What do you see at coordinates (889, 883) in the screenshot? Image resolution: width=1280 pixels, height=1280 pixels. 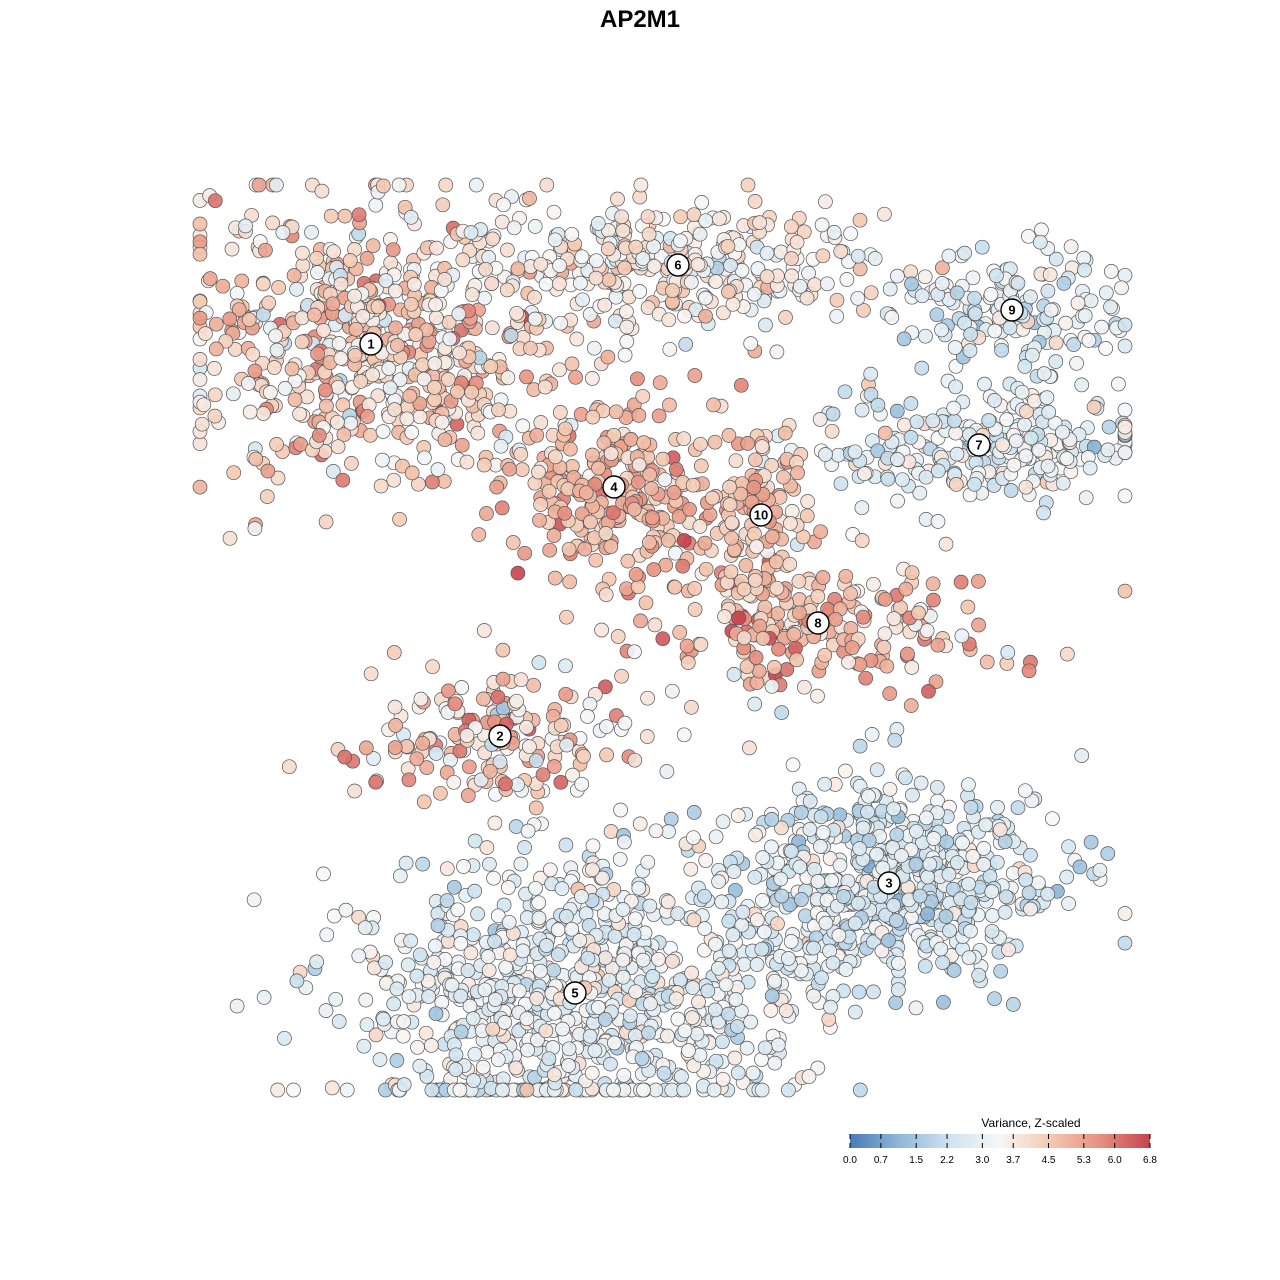 I see `cluster-label-3: 3` at bounding box center [889, 883].